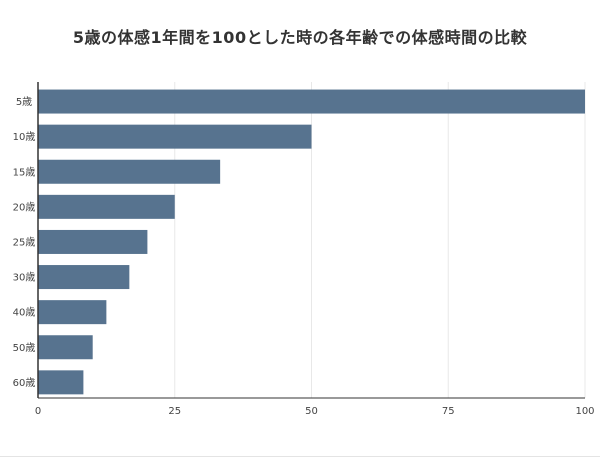 This screenshot has height=460, width=600. What do you see at coordinates (24, 242) in the screenshot?
I see `y-tick-label-5: 25歳` at bounding box center [24, 242].